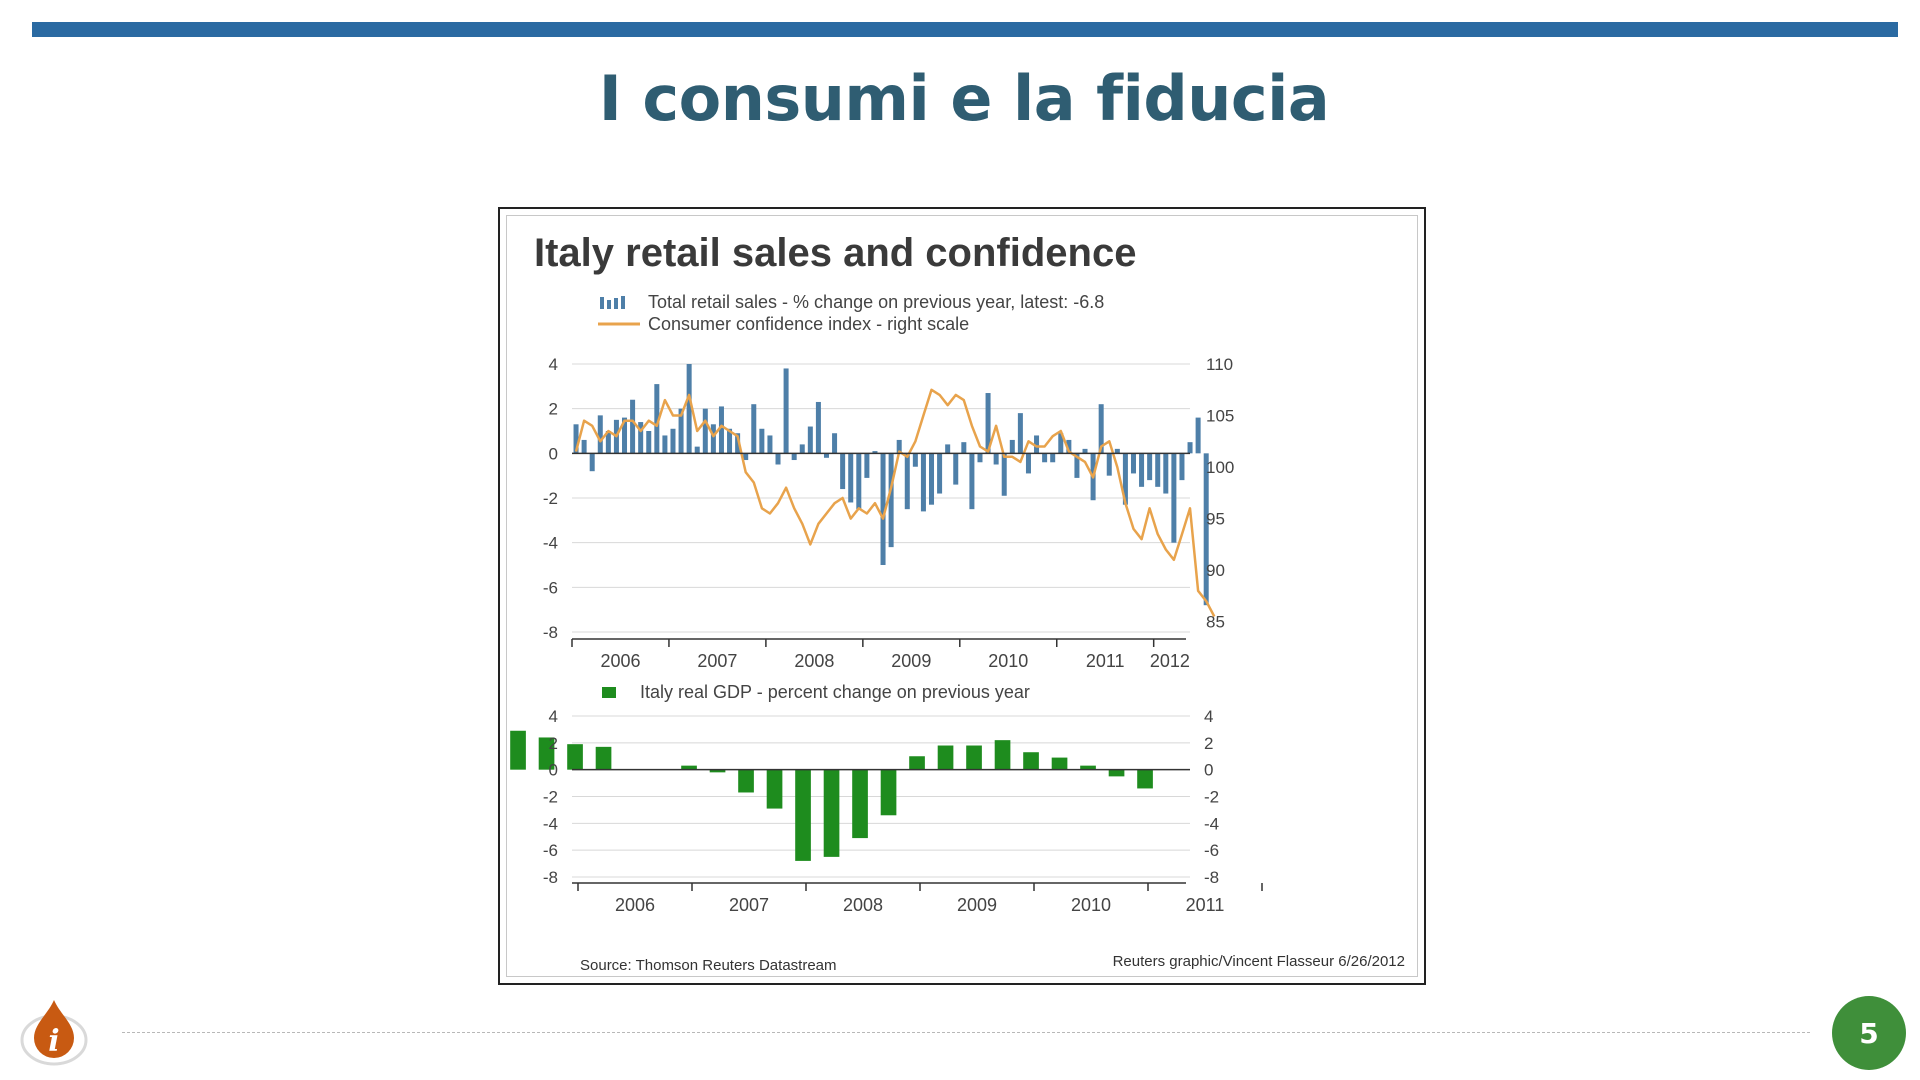 The image size is (1920, 1080). Describe the element at coordinates (550, 498) in the screenshot. I see `left-y-tick-label: -2` at that location.